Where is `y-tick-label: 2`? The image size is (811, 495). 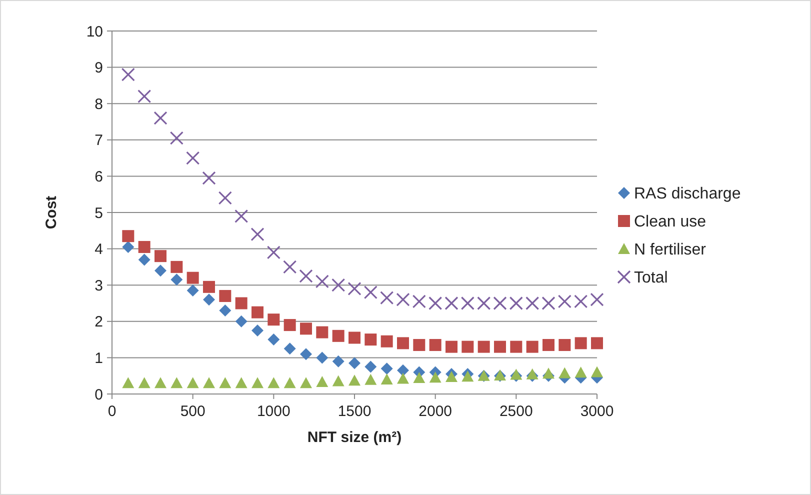 y-tick-label: 2 is located at coordinates (98, 322).